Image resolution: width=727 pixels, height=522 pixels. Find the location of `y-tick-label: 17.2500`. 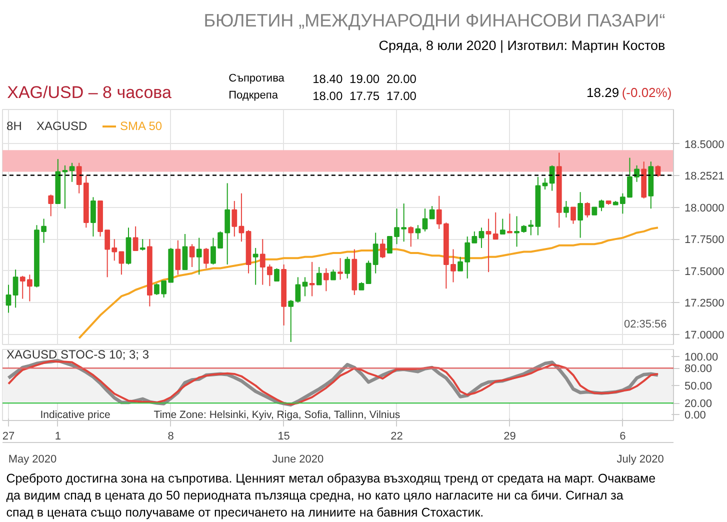

y-tick-label: 17.2500 is located at coordinates (704, 304).